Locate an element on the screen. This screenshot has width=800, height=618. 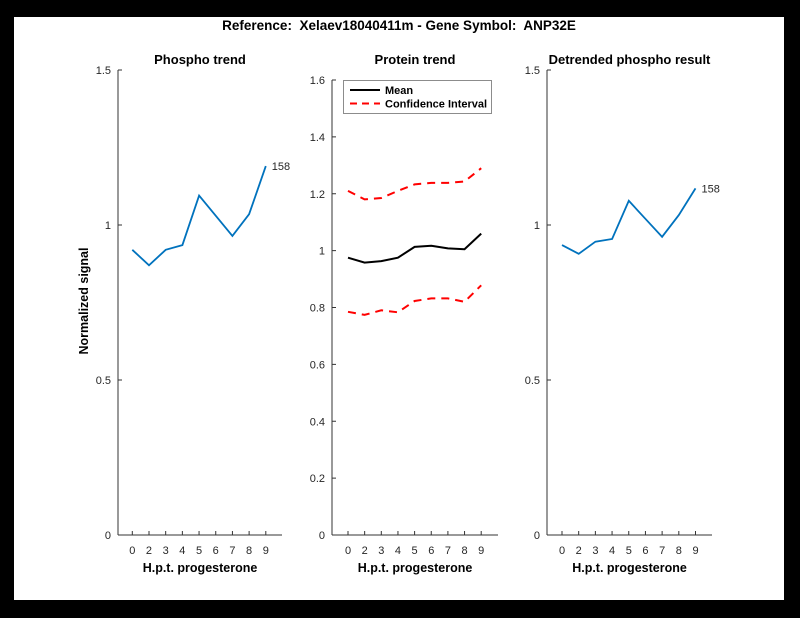
legend-mean-label: Mean is located at coordinates (399, 91).